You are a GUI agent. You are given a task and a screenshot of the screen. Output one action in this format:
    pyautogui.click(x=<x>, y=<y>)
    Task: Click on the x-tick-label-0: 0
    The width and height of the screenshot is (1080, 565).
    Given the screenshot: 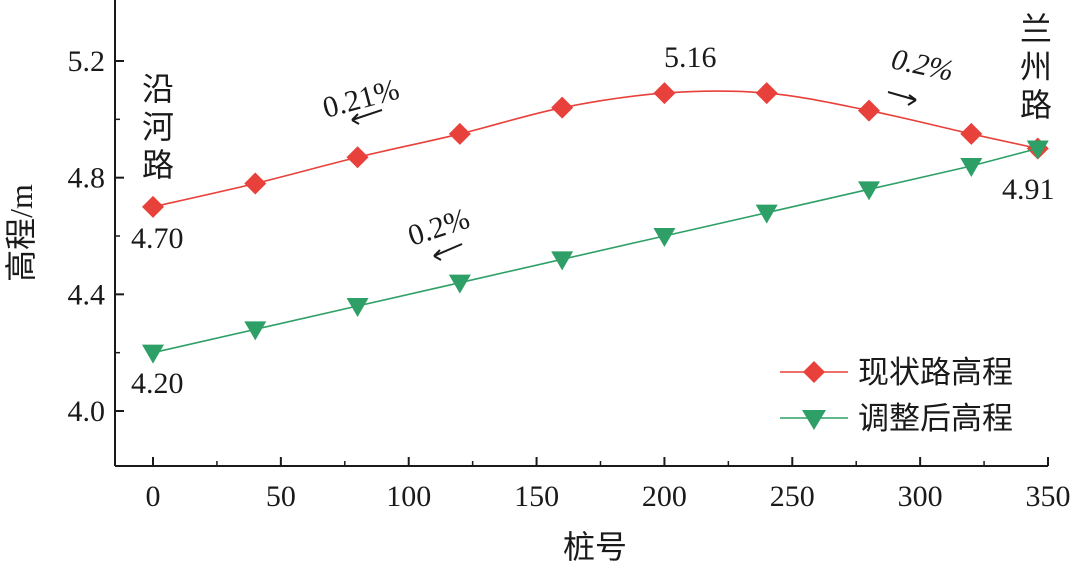 What is the action you would take?
    pyautogui.click(x=153, y=496)
    